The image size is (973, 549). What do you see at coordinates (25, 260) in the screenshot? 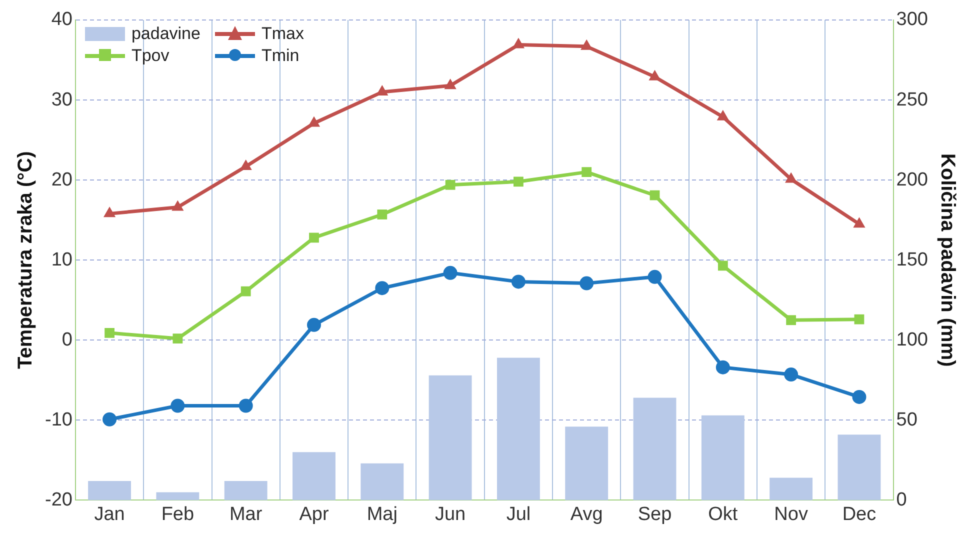
I see `y-axis-title: Temperatura zraka (°C)` at bounding box center [25, 260].